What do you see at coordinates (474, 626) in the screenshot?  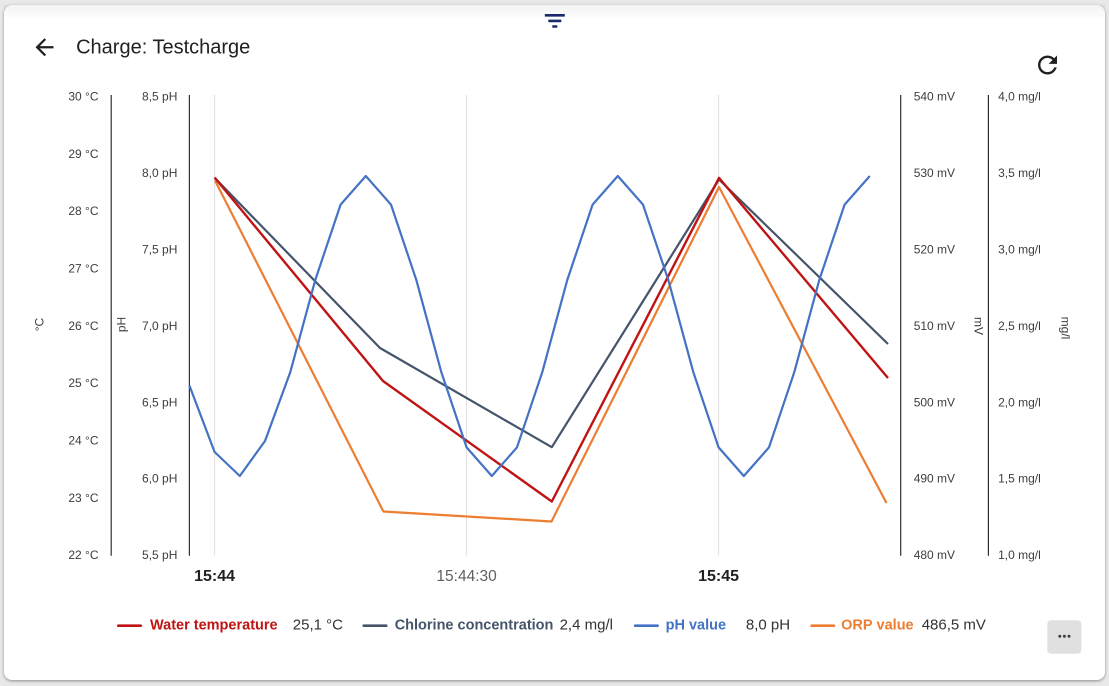 I see `svg-text: Chlorine concentration` at bounding box center [474, 626].